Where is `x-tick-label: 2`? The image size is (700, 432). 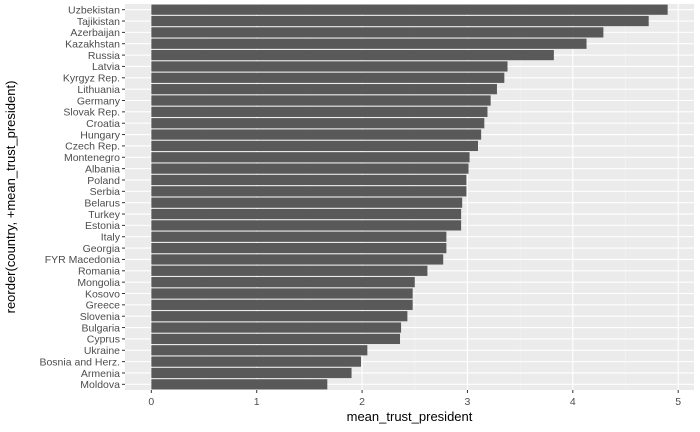
x-tick-label: 2 is located at coordinates (362, 402).